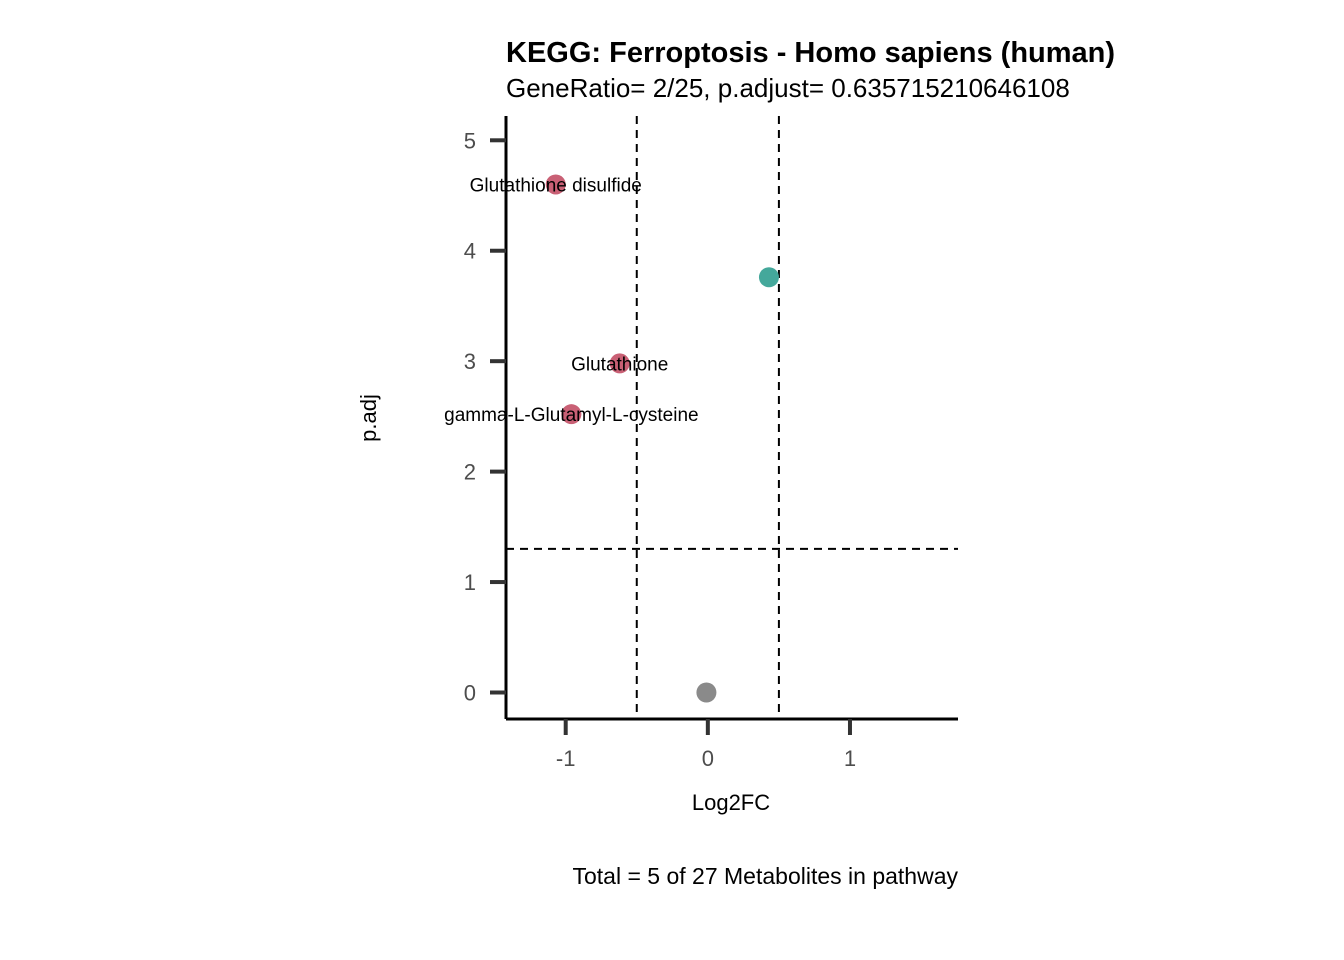  I want to click on y-tick-label: 5, so click(470, 140).